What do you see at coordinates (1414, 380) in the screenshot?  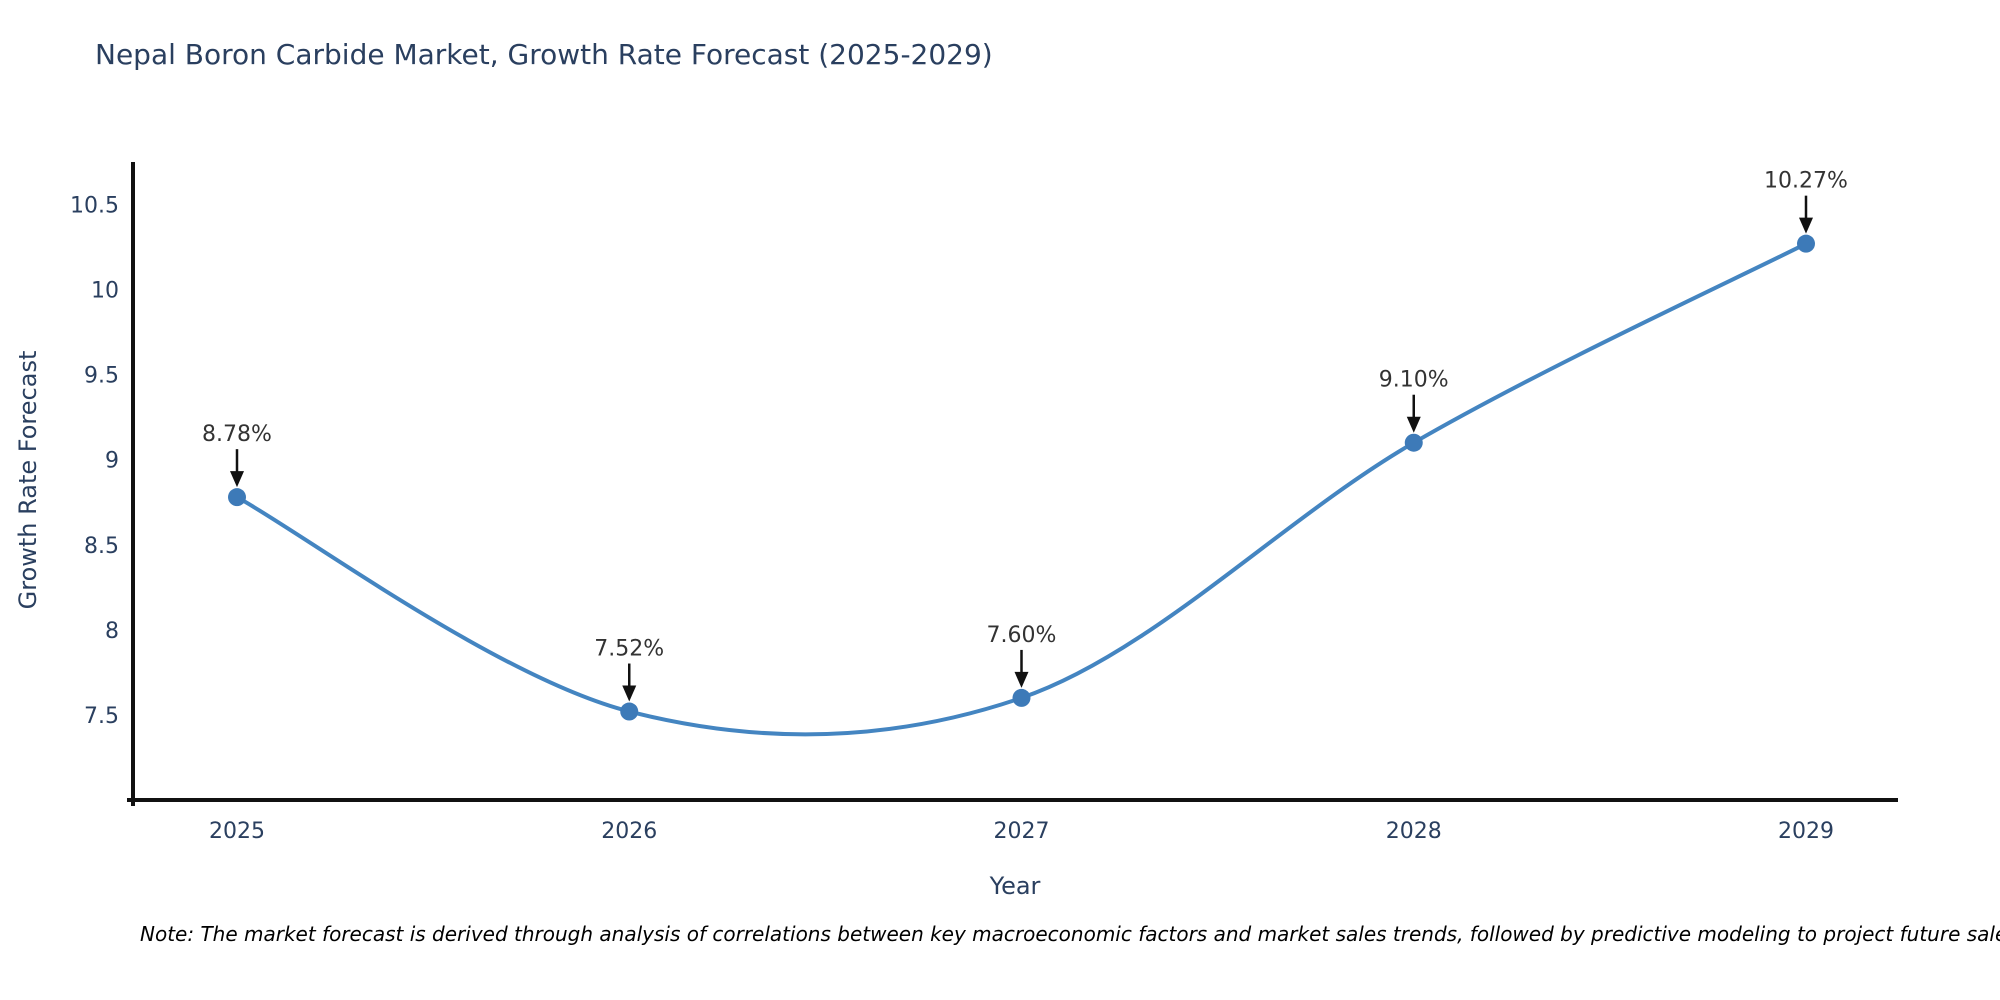 I see `annotation-label: 9.10%` at bounding box center [1414, 380].